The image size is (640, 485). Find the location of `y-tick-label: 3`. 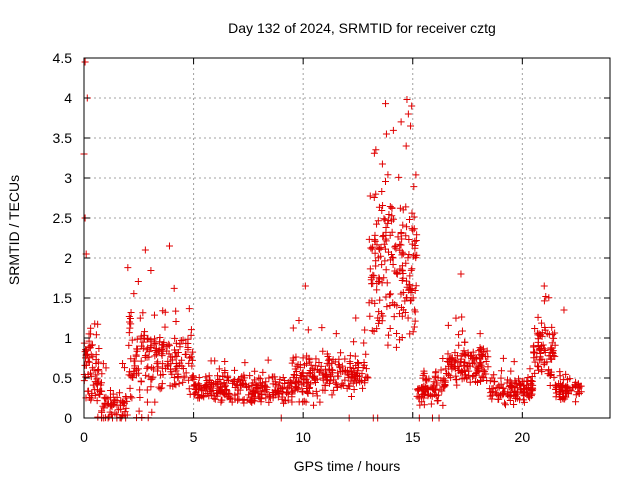

y-tick-label: 3 is located at coordinates (68, 178).